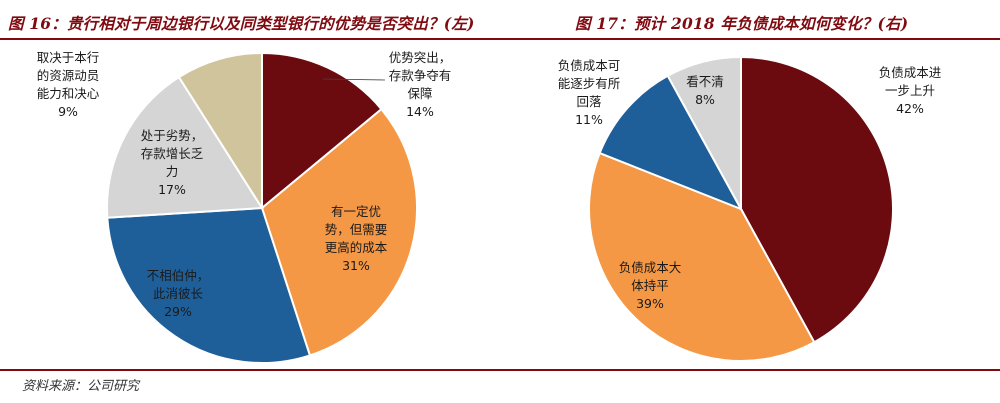 The image size is (1000, 403). I want to click on pie-1-label-3: 不相伯仲，此消彼长 29%, so click(178, 293).